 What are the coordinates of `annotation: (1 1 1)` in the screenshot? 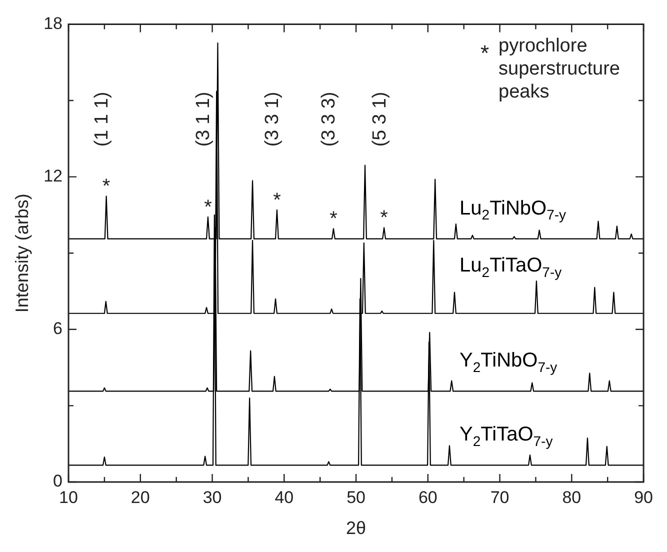 It's located at (102, 119).